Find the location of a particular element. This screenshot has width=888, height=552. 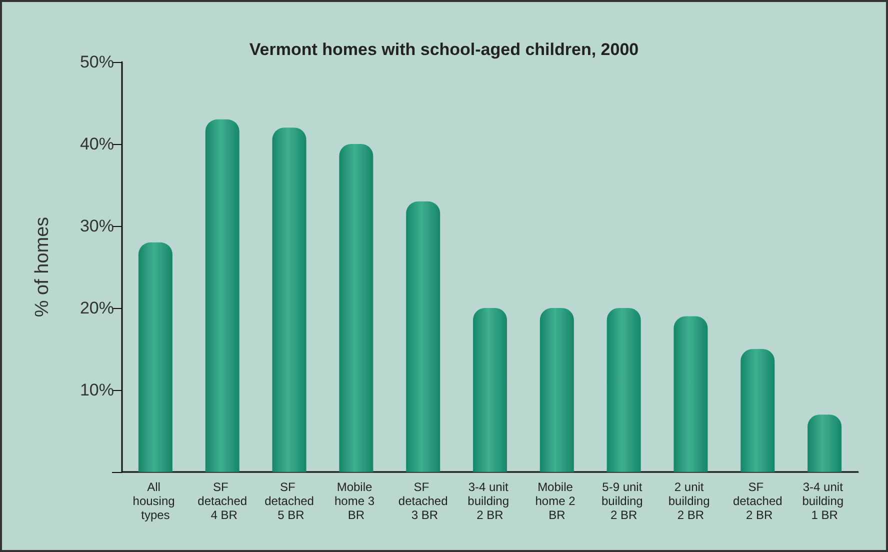

y-axis-title: % of homes is located at coordinates (42, 267).